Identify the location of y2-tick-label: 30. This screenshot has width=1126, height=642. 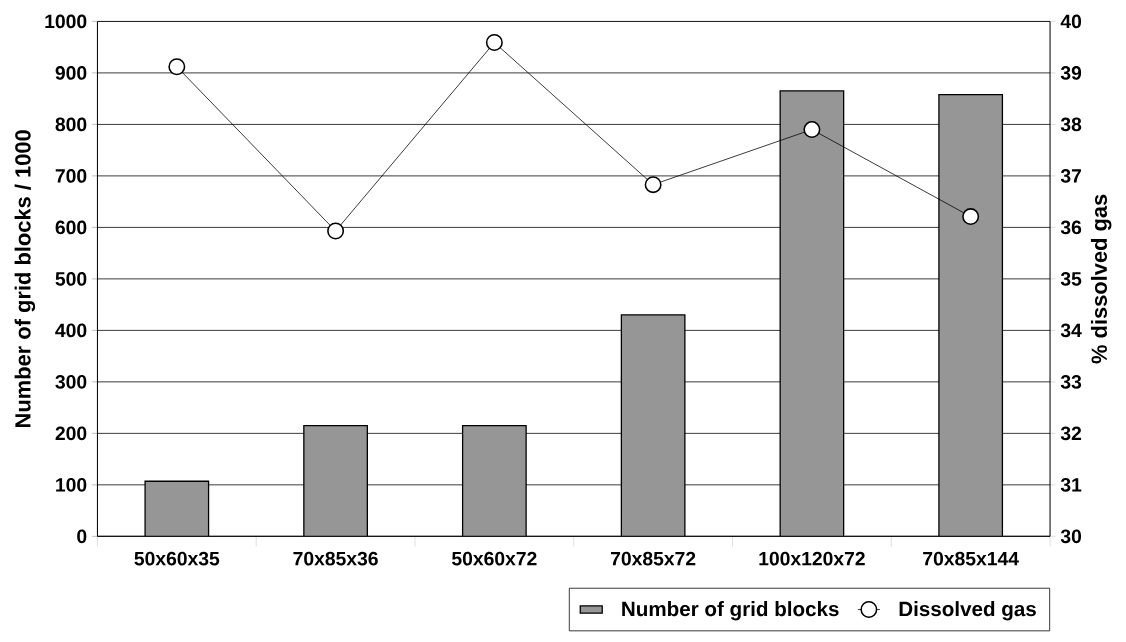
(1071, 536).